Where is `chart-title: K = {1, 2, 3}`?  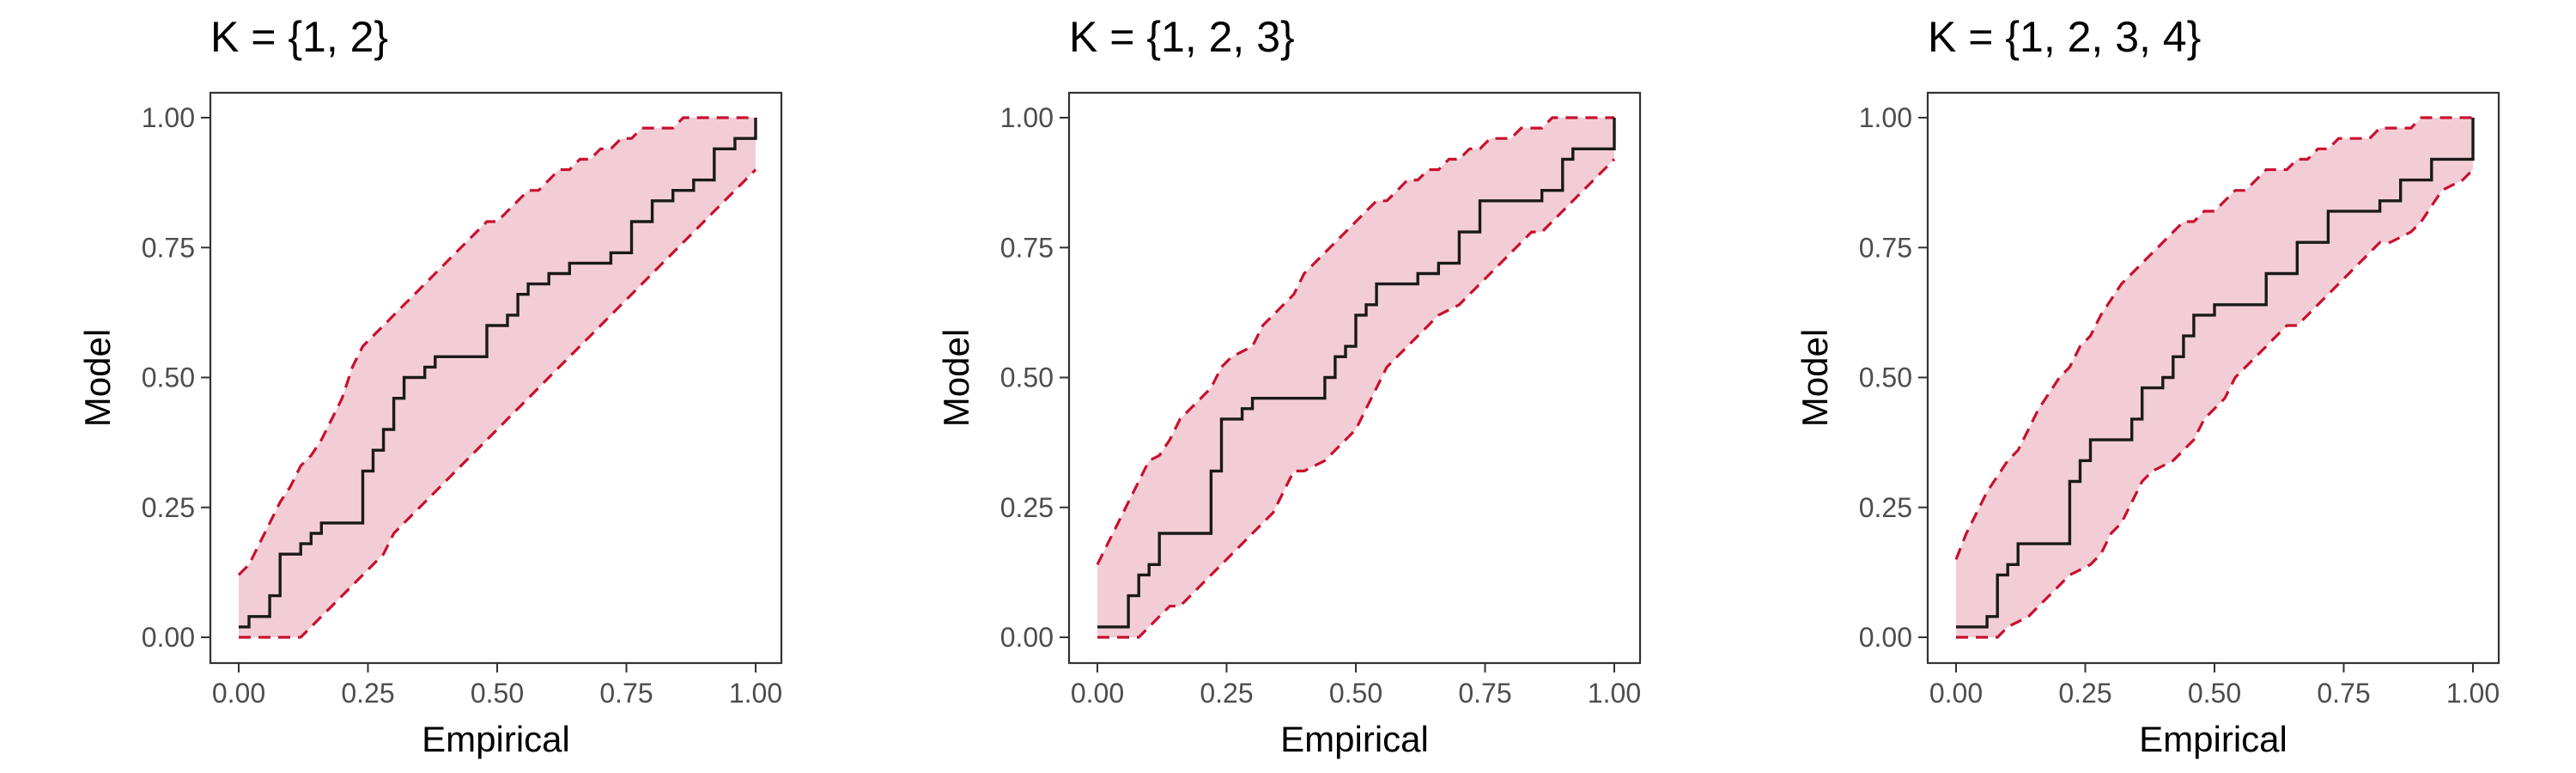 chart-title: K = {1, 2, 3} is located at coordinates (1182, 37).